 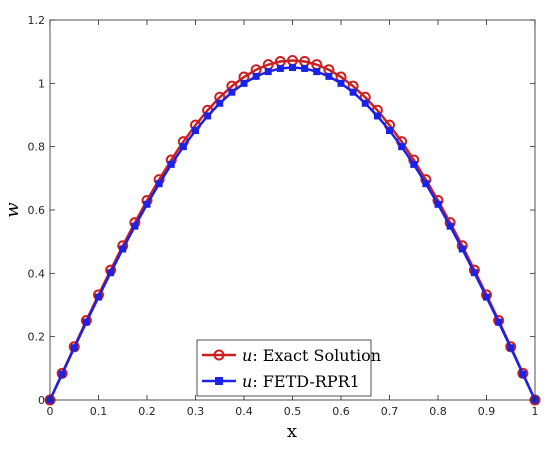 I want to click on legend-text-fetd: : FETD-RPR1, so click(x=306, y=381).